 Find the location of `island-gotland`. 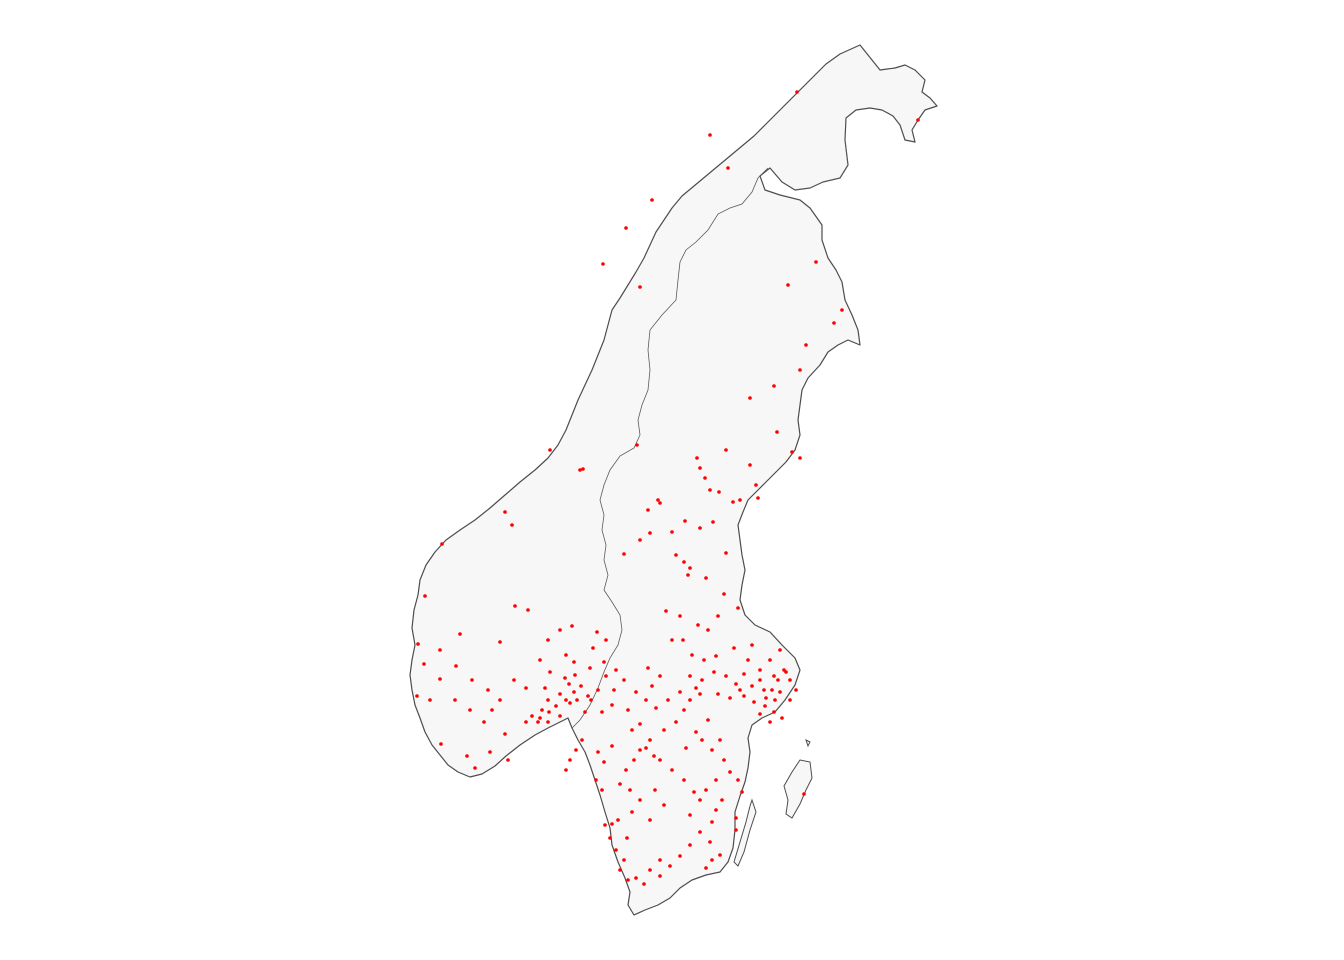

island-gotland is located at coordinates (798, 789).